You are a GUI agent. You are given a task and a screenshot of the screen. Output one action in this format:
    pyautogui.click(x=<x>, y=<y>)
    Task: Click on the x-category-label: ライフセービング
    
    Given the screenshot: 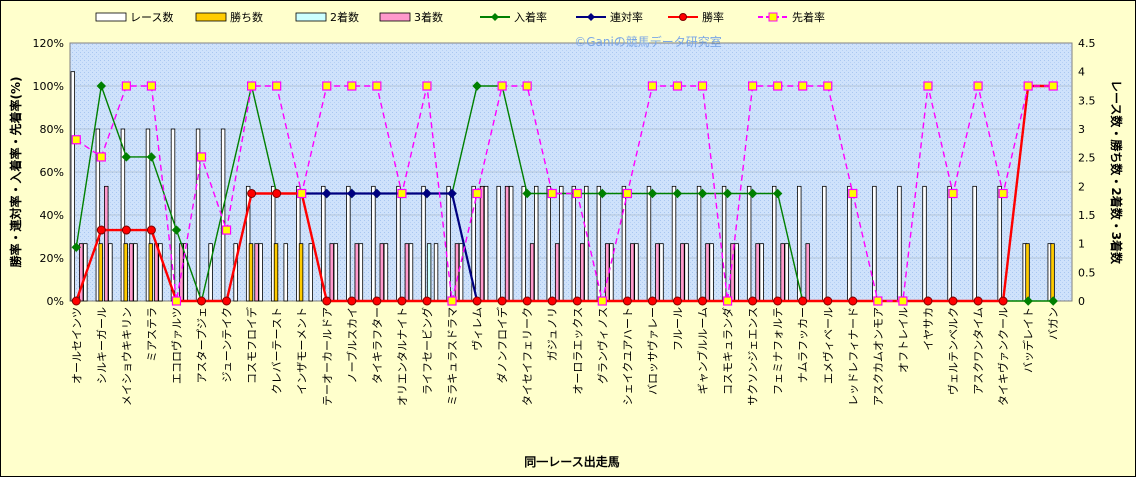 What is the action you would take?
    pyautogui.click(x=427, y=351)
    